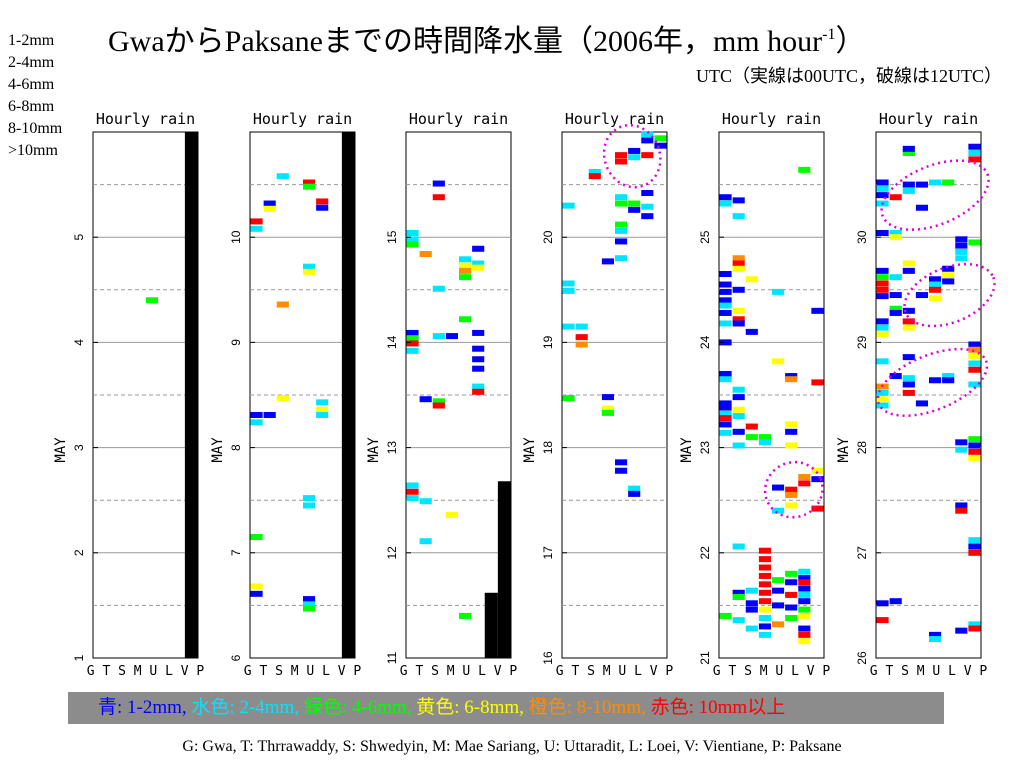  Describe the element at coordinates (79, 657) in the screenshot. I see `y-tick-label: 1` at that location.